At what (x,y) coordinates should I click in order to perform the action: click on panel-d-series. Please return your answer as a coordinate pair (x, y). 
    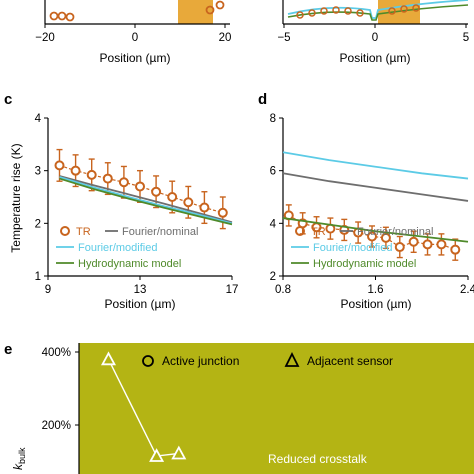
    Looking at the image, I should click on (375, 206).